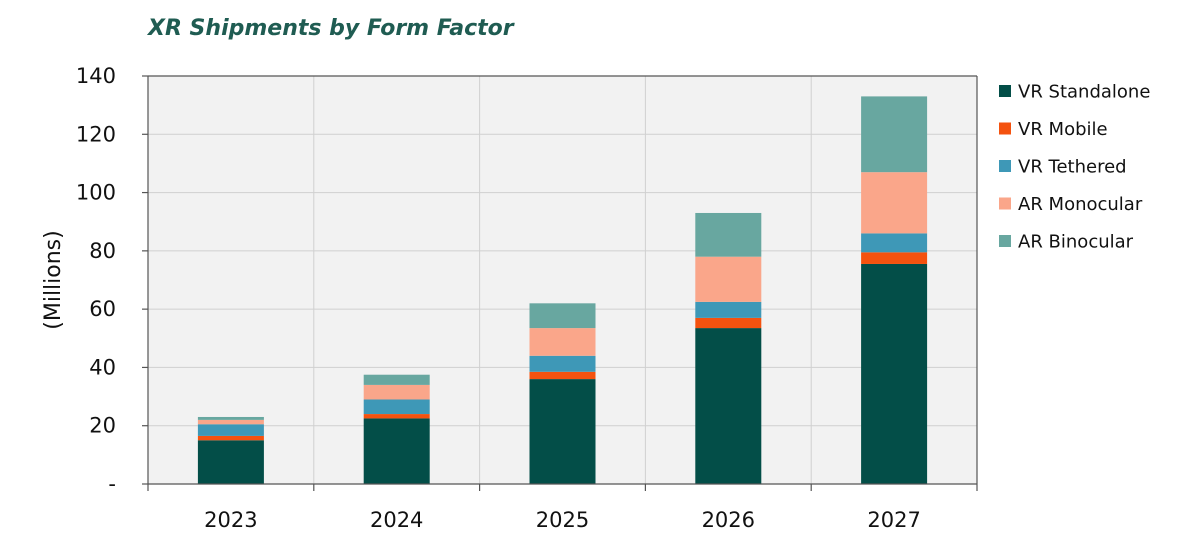  Describe the element at coordinates (893, 520) in the screenshot. I see `x-tick-label: 2027` at that location.